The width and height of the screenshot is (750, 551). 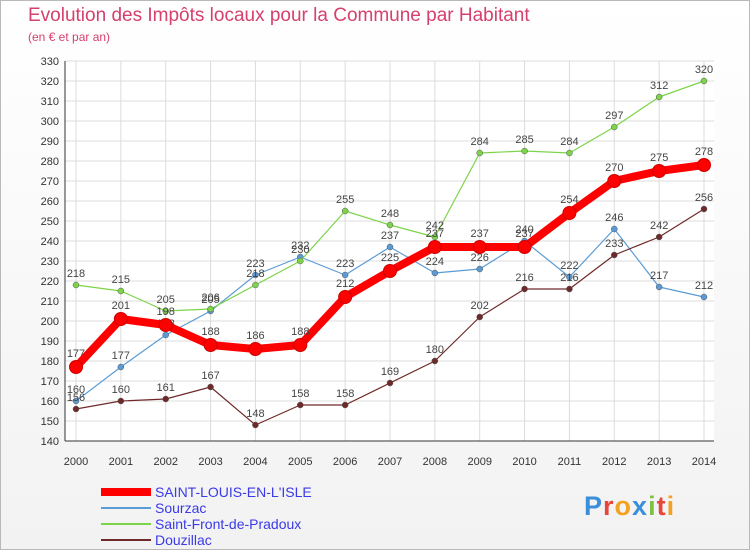 What do you see at coordinates (255, 264) in the screenshot?
I see `data-label: 223` at bounding box center [255, 264].